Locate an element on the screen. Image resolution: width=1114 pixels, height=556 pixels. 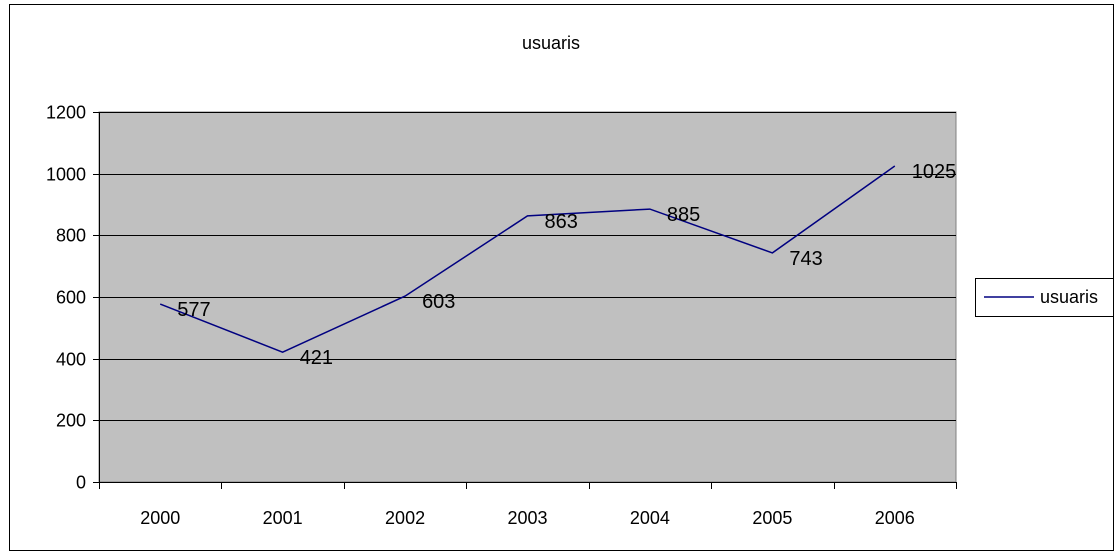
x-tick-label: 2006 is located at coordinates (895, 518).